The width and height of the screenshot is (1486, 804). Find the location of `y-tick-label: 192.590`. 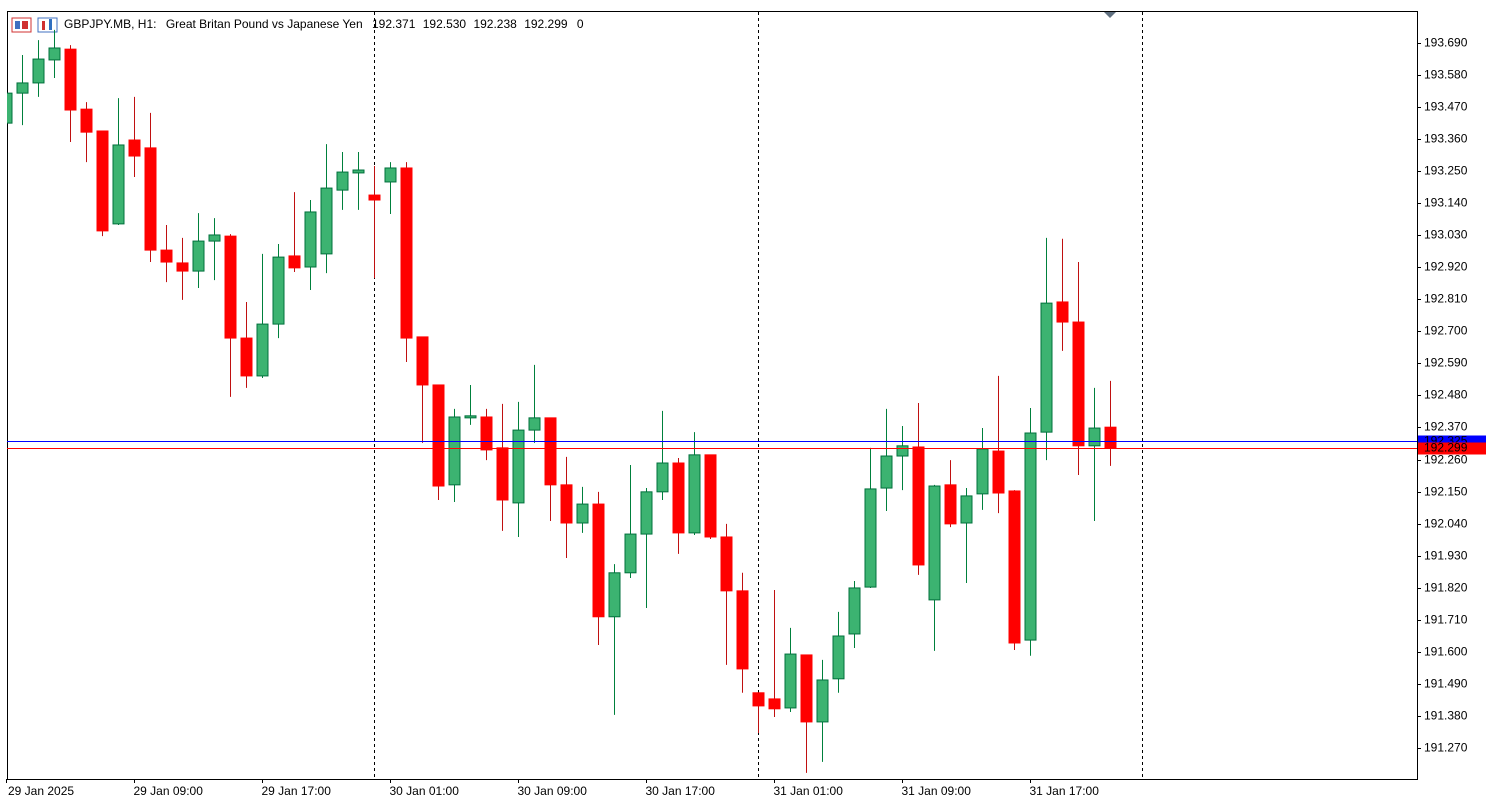

y-tick-label: 192.590 is located at coordinates (1446, 363).